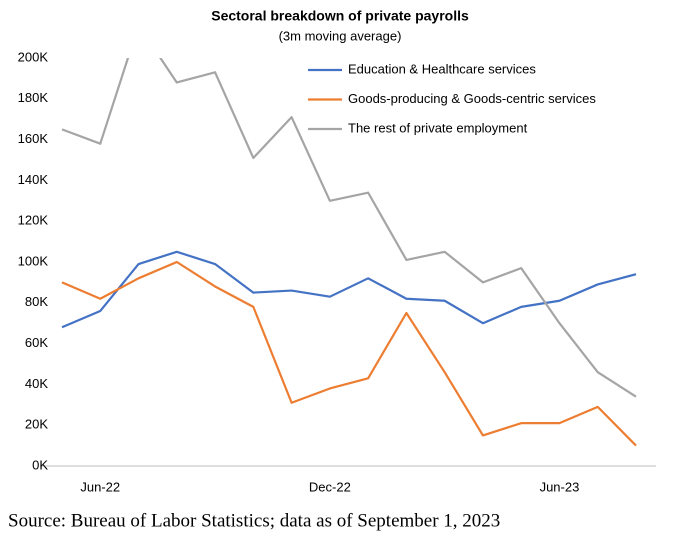 The image size is (700, 543). What do you see at coordinates (33, 56) in the screenshot?
I see `y-tick-label: 200K` at bounding box center [33, 56].